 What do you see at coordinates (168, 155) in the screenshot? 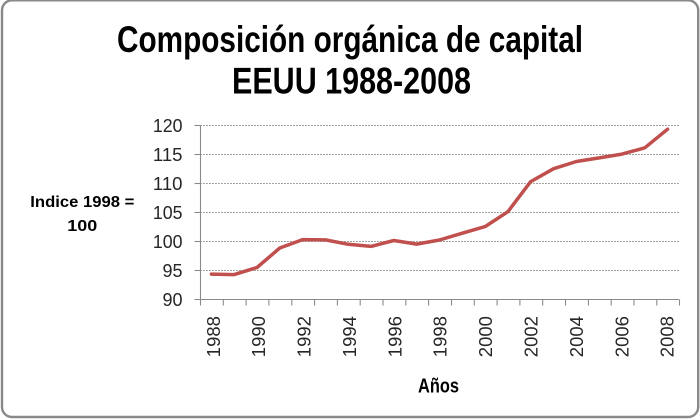
I see `svg-text: 115` at bounding box center [168, 155].